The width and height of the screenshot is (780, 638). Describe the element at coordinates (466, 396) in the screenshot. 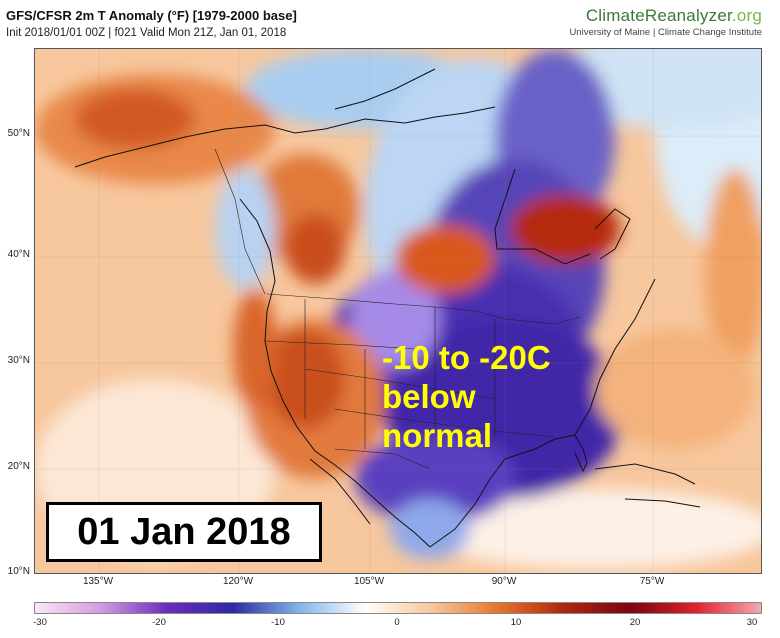

I see `anomaly-annotation: -10 to -20C below normal` at that location.